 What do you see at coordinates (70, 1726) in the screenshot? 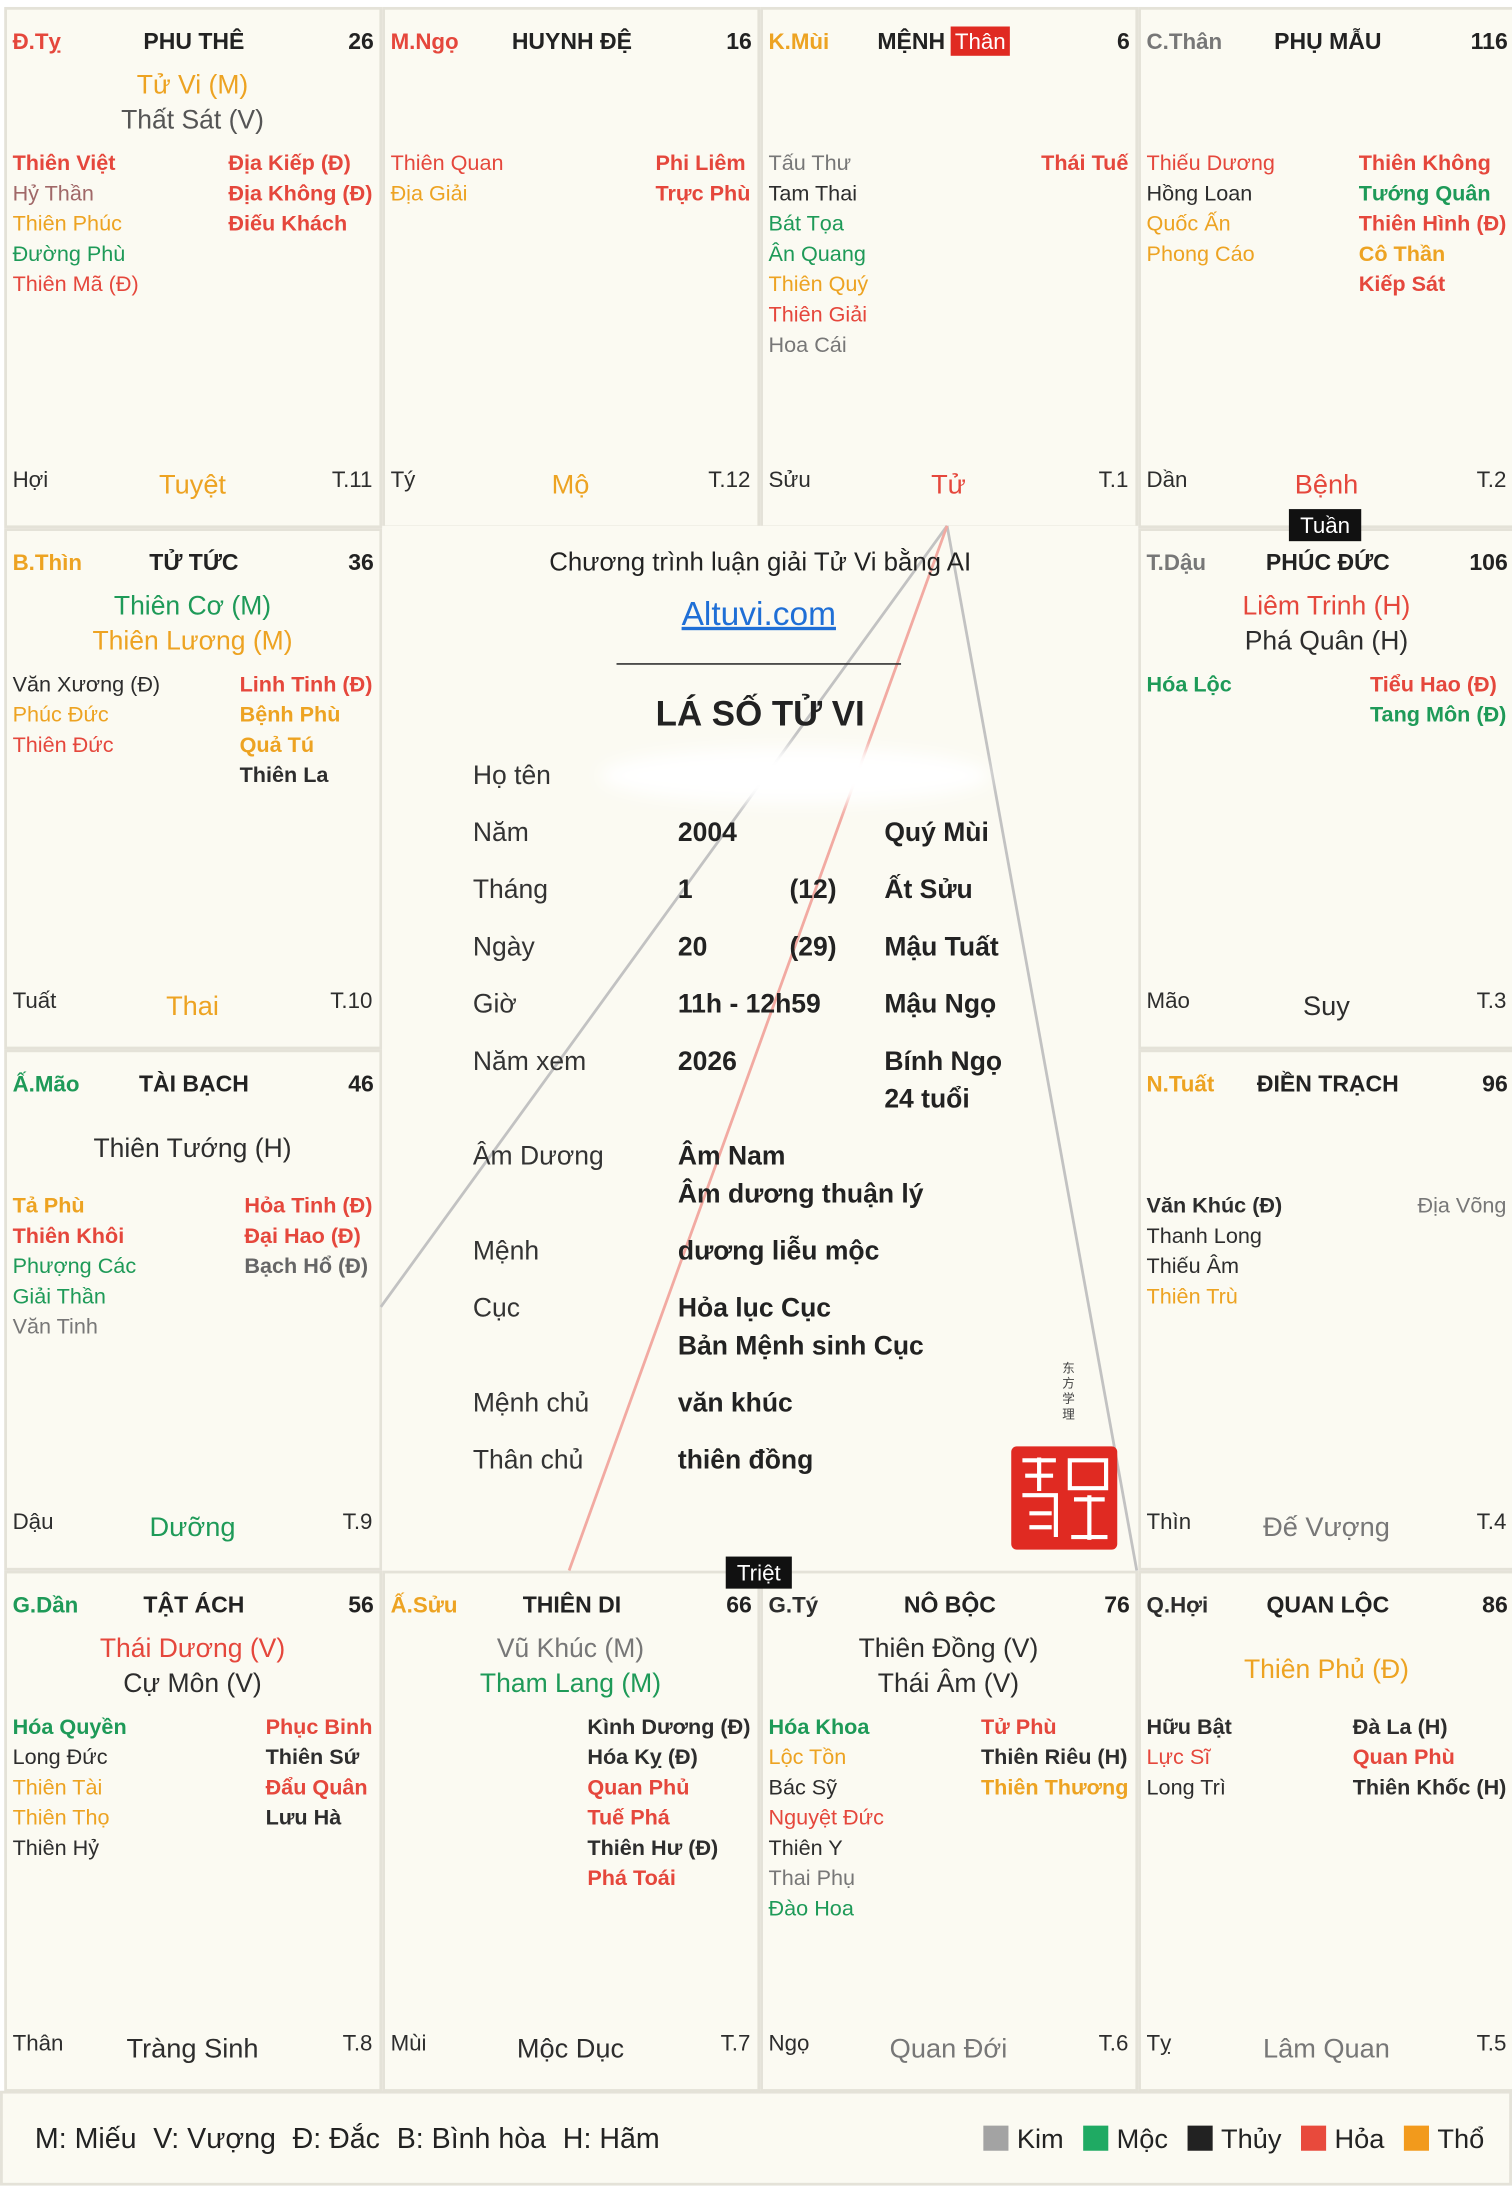
I see `star: Hóa Quyền` at bounding box center [70, 1726].